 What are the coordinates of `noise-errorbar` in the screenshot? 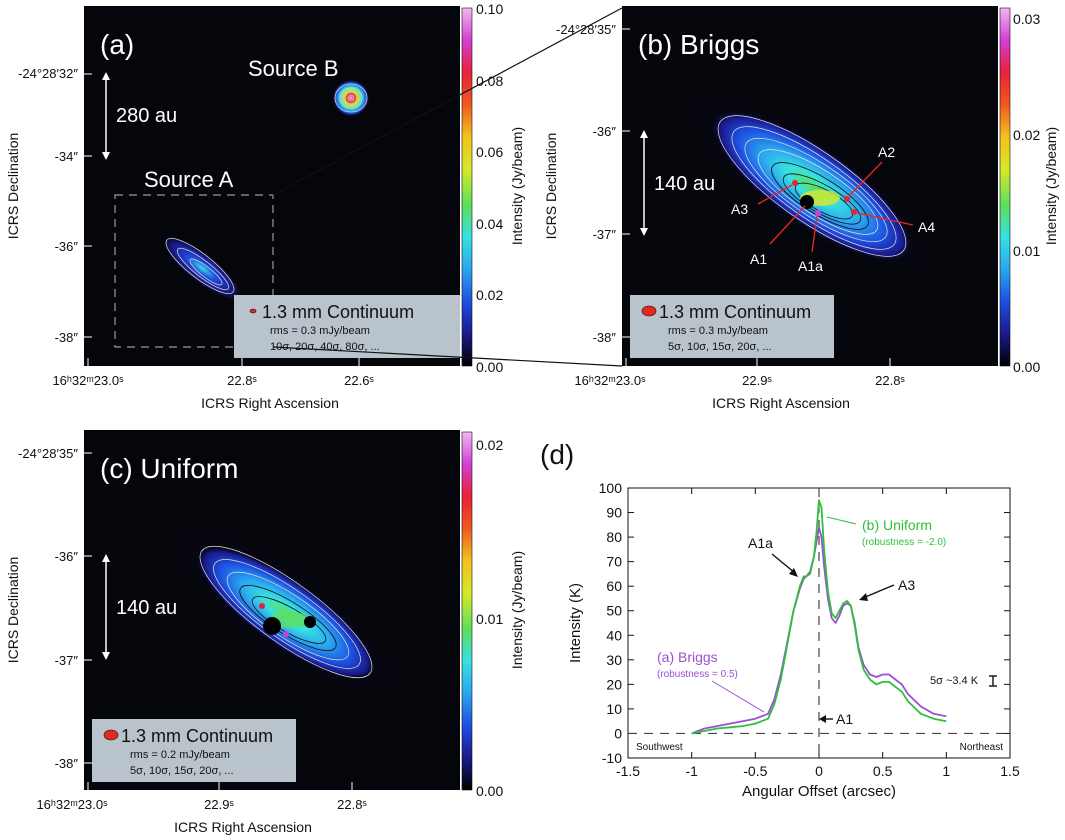 It's located at (993, 681).